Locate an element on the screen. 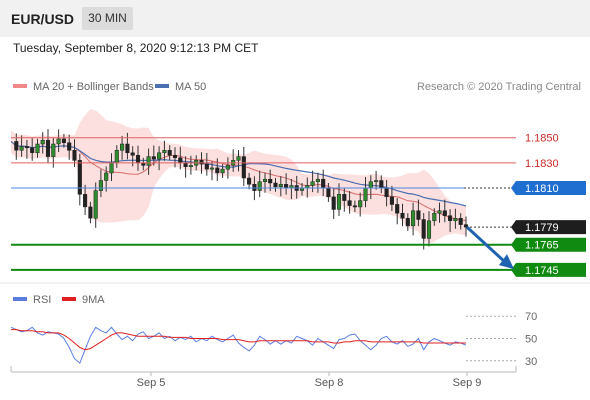 Image resolution: width=590 pixels, height=400 pixels. legend-ma20-label: MA 20 + Bollinger Bands is located at coordinates (93, 87).